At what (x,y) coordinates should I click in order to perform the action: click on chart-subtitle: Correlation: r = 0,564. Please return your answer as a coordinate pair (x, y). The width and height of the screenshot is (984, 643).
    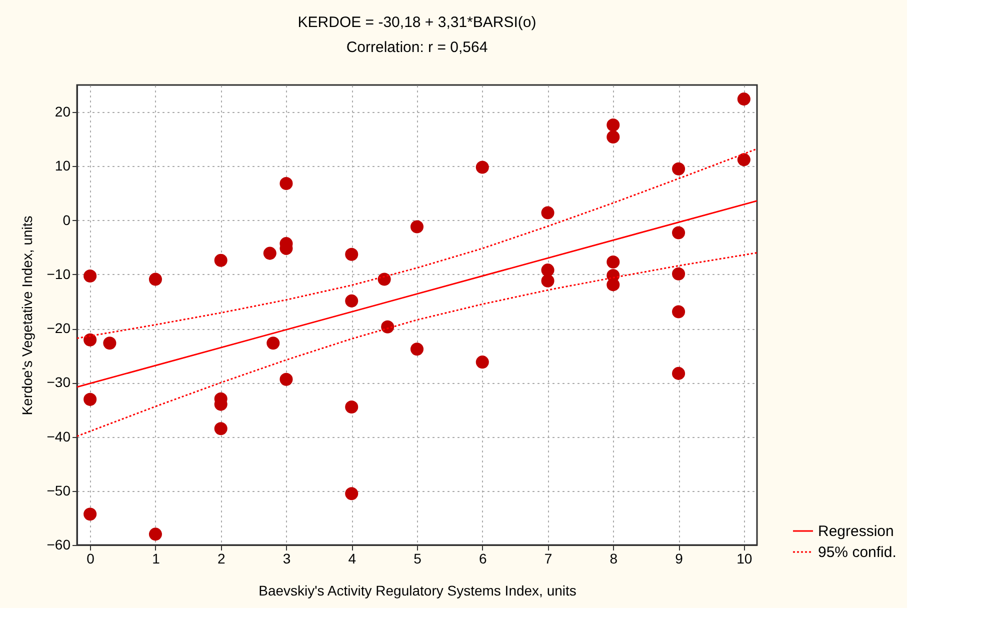
    Looking at the image, I should click on (417, 47).